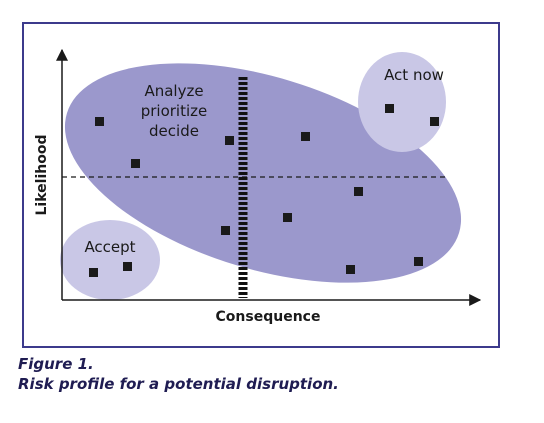  Describe the element at coordinates (173, 91) in the screenshot. I see `analyze-label-line-1: Analyze` at that location.